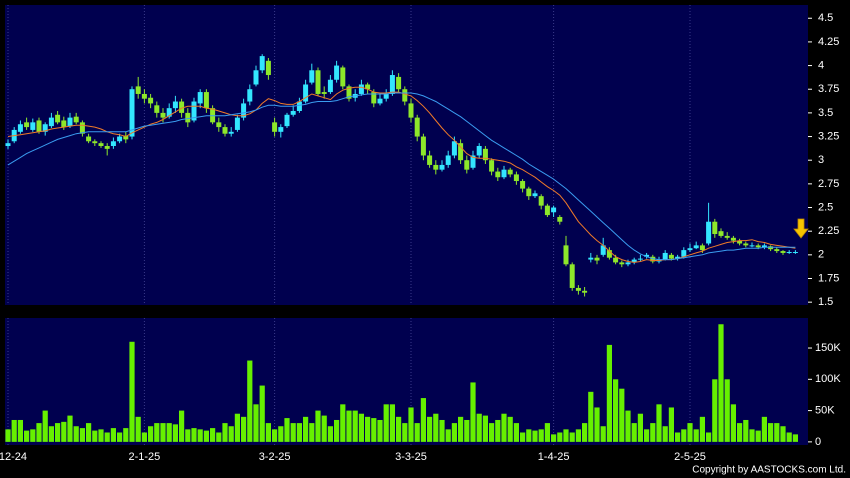  I want to click on y-tick-label: 2.5, so click(825, 207).